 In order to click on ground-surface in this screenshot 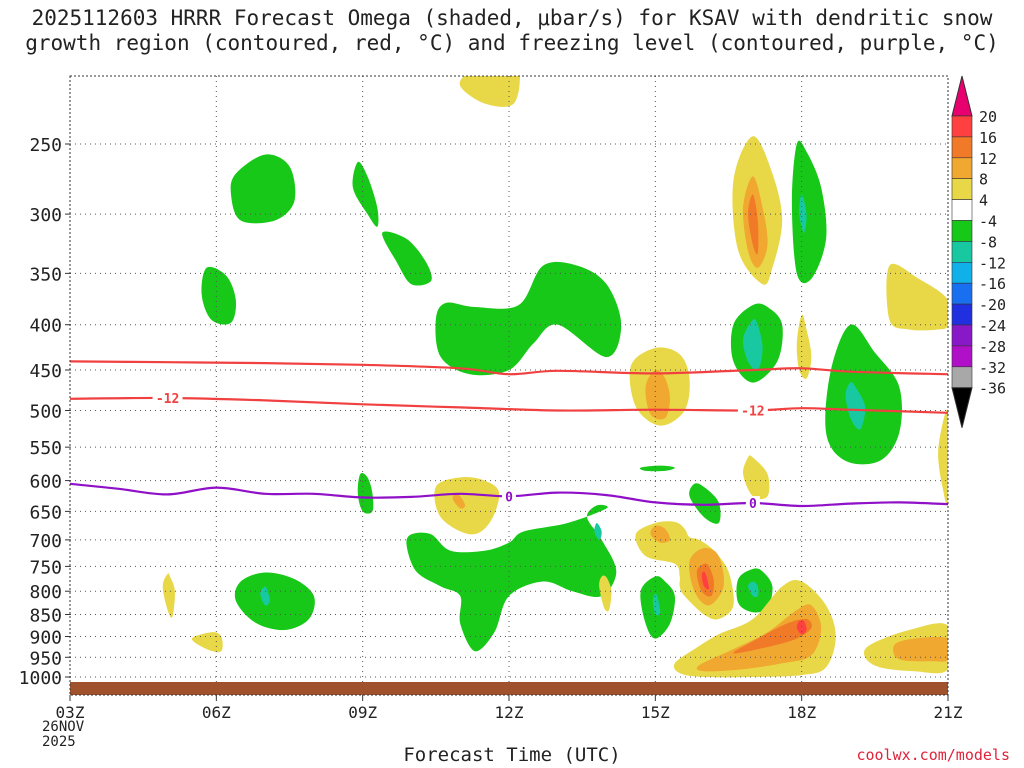, I will do `click(509, 688)`.